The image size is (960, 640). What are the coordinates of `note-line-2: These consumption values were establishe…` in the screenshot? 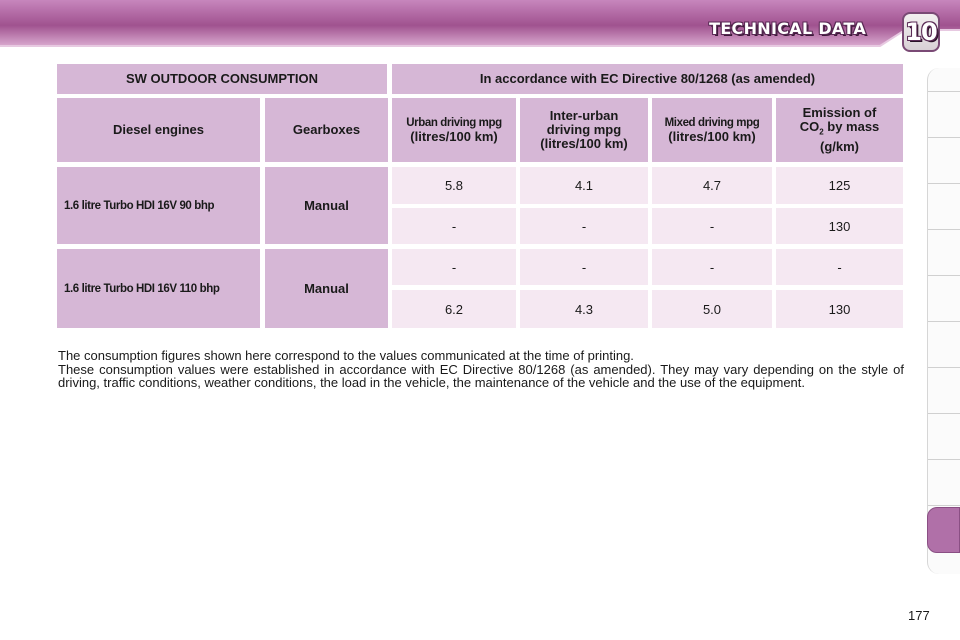 It's located at (481, 375).